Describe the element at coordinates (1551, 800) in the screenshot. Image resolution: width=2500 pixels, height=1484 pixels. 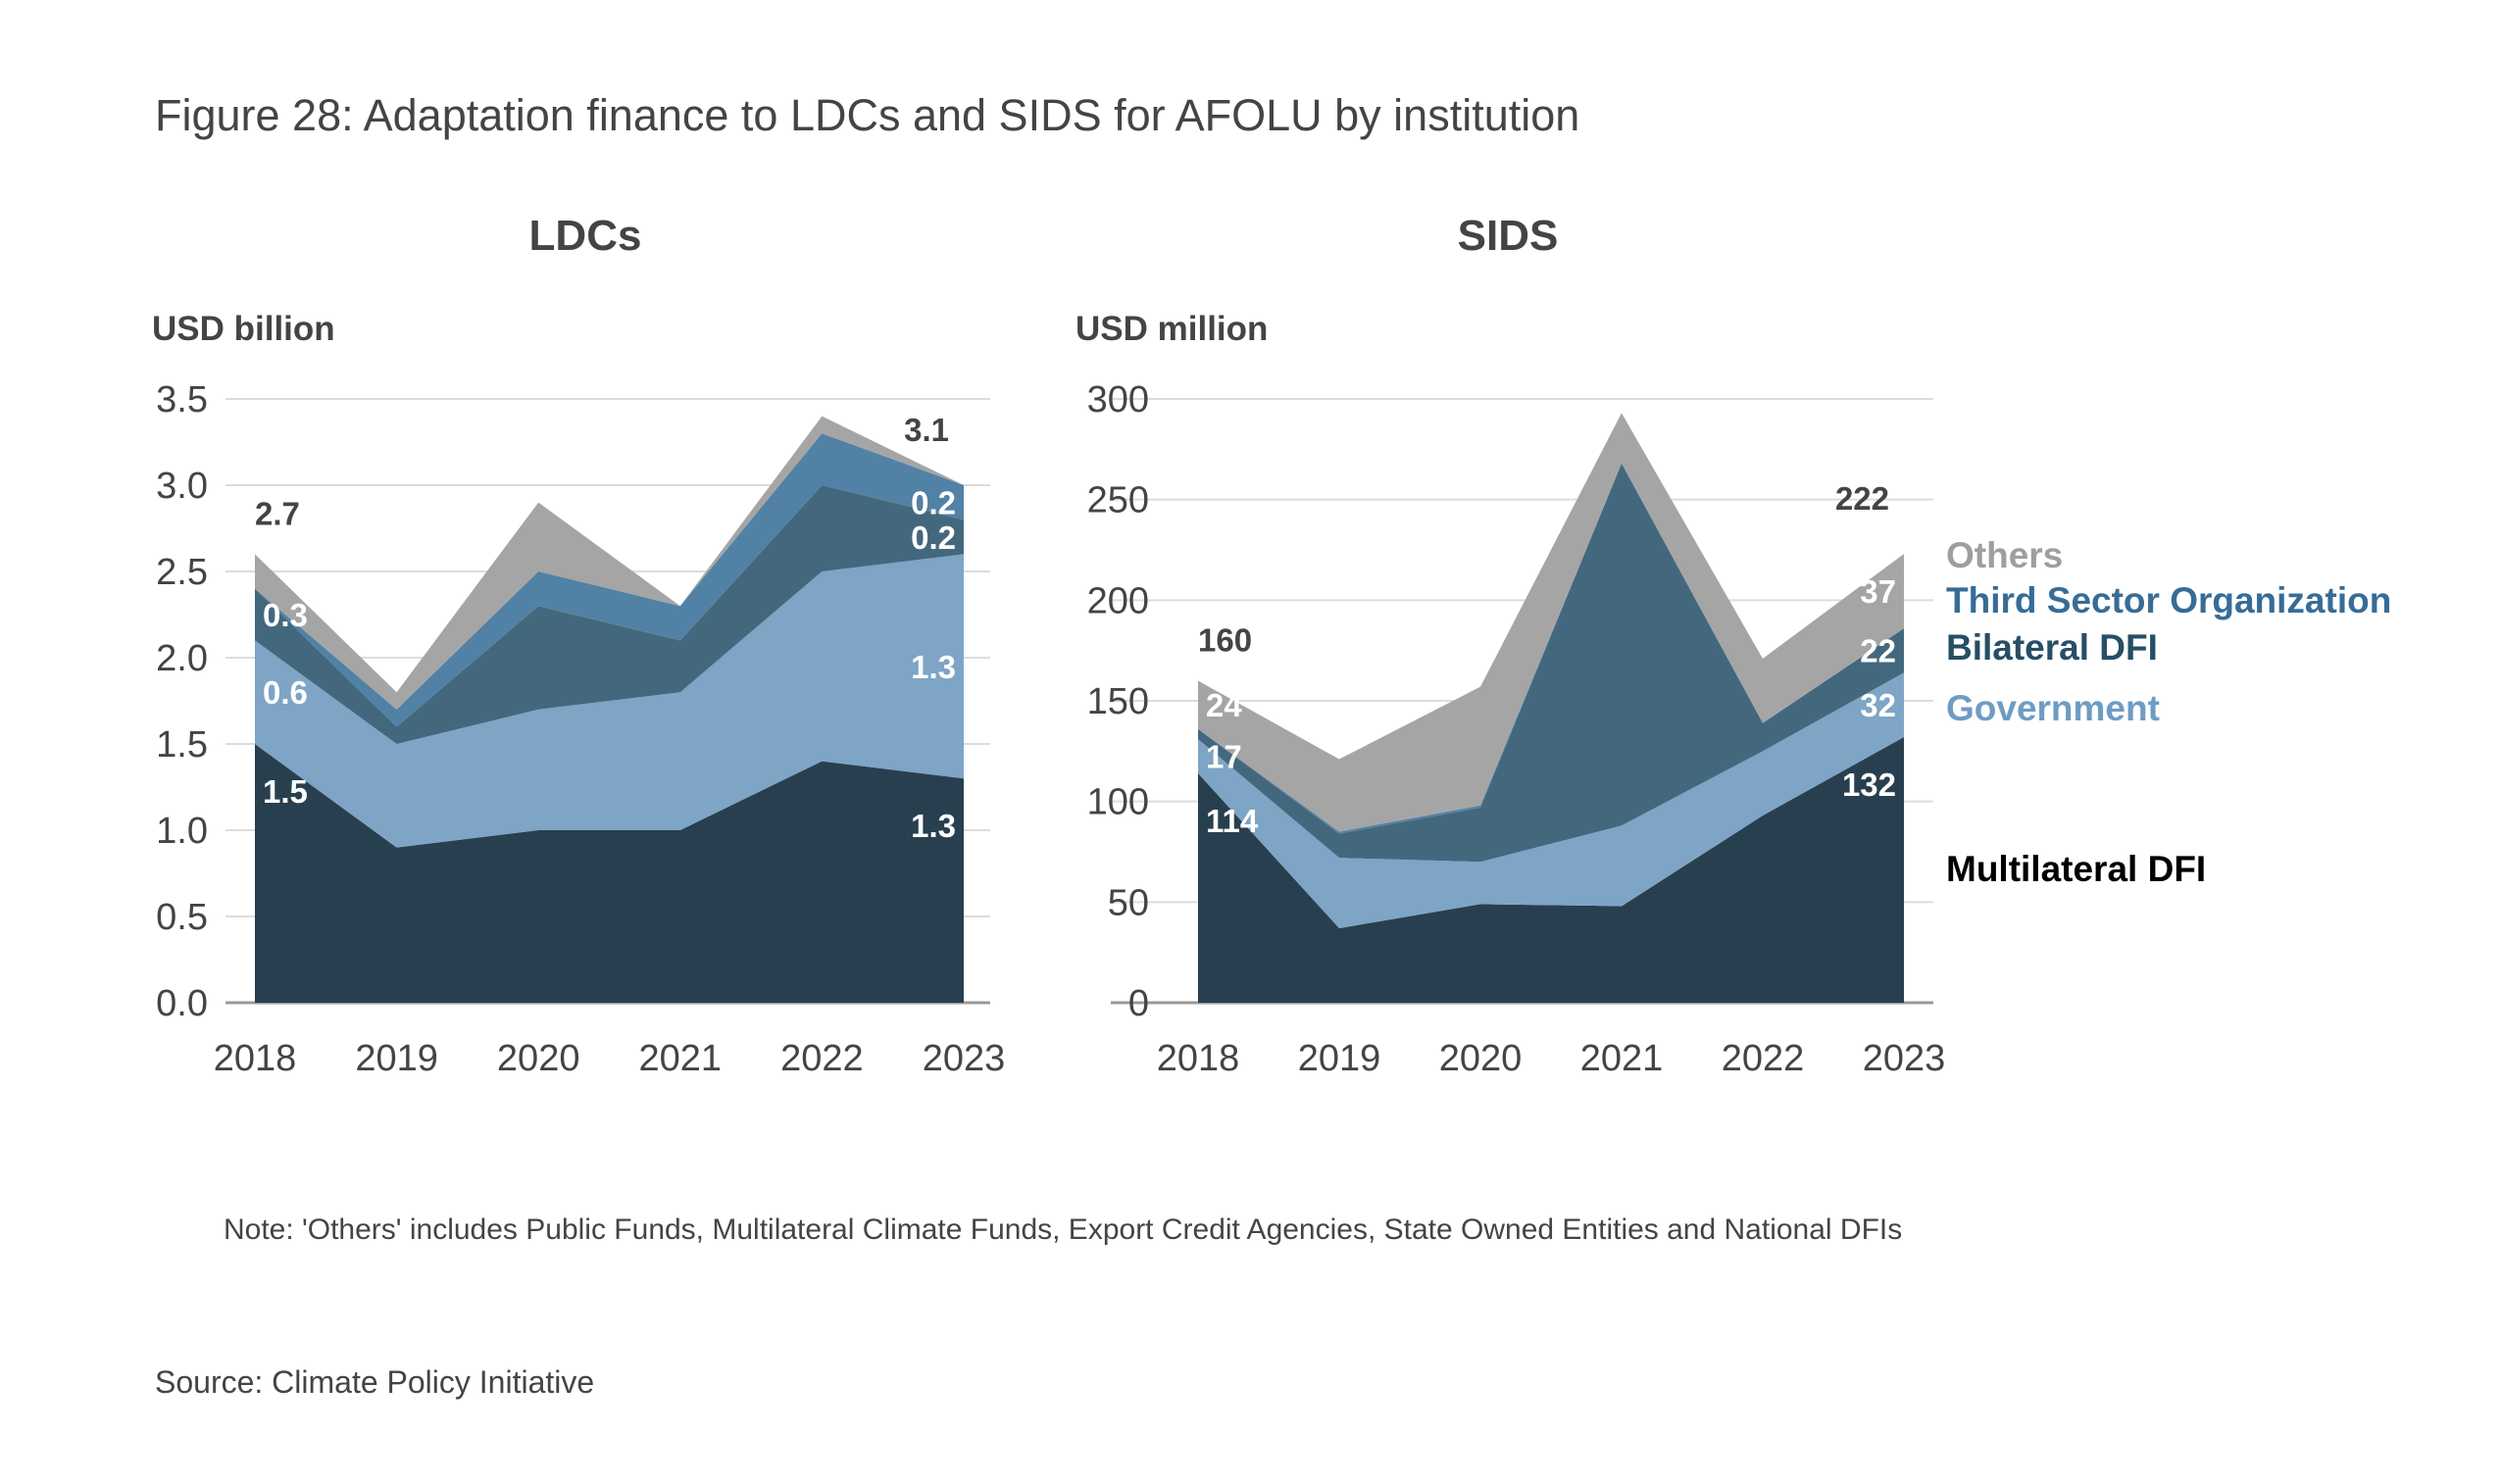
I see `sids-area-government` at that location.